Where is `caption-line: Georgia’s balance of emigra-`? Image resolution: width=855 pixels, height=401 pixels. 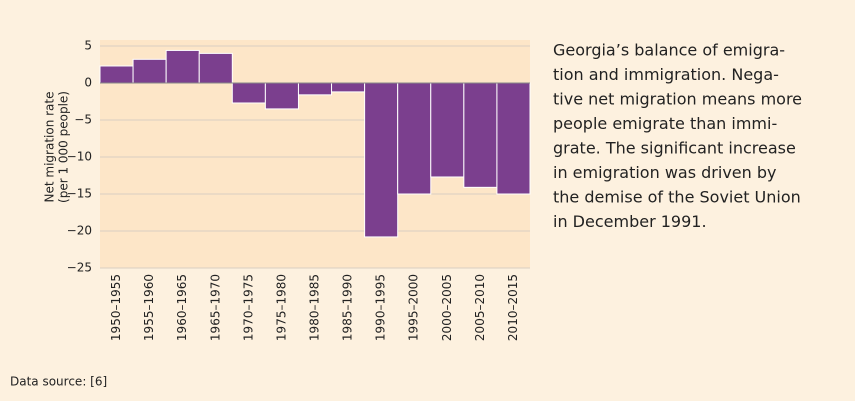 caption-line: Georgia’s balance of emigra- is located at coordinates (669, 50).